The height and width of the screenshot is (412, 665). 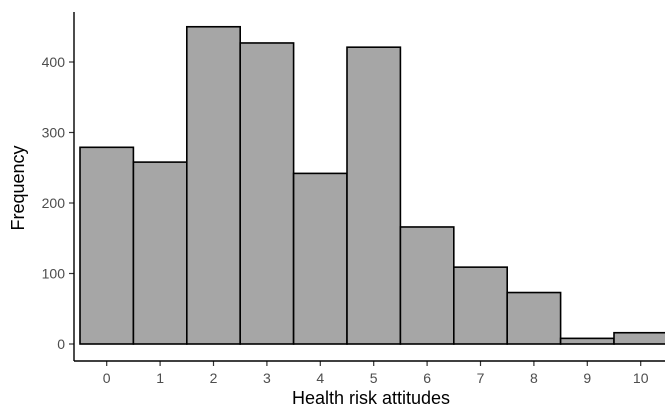 I want to click on x-tick-label: 6, so click(x=427, y=378).